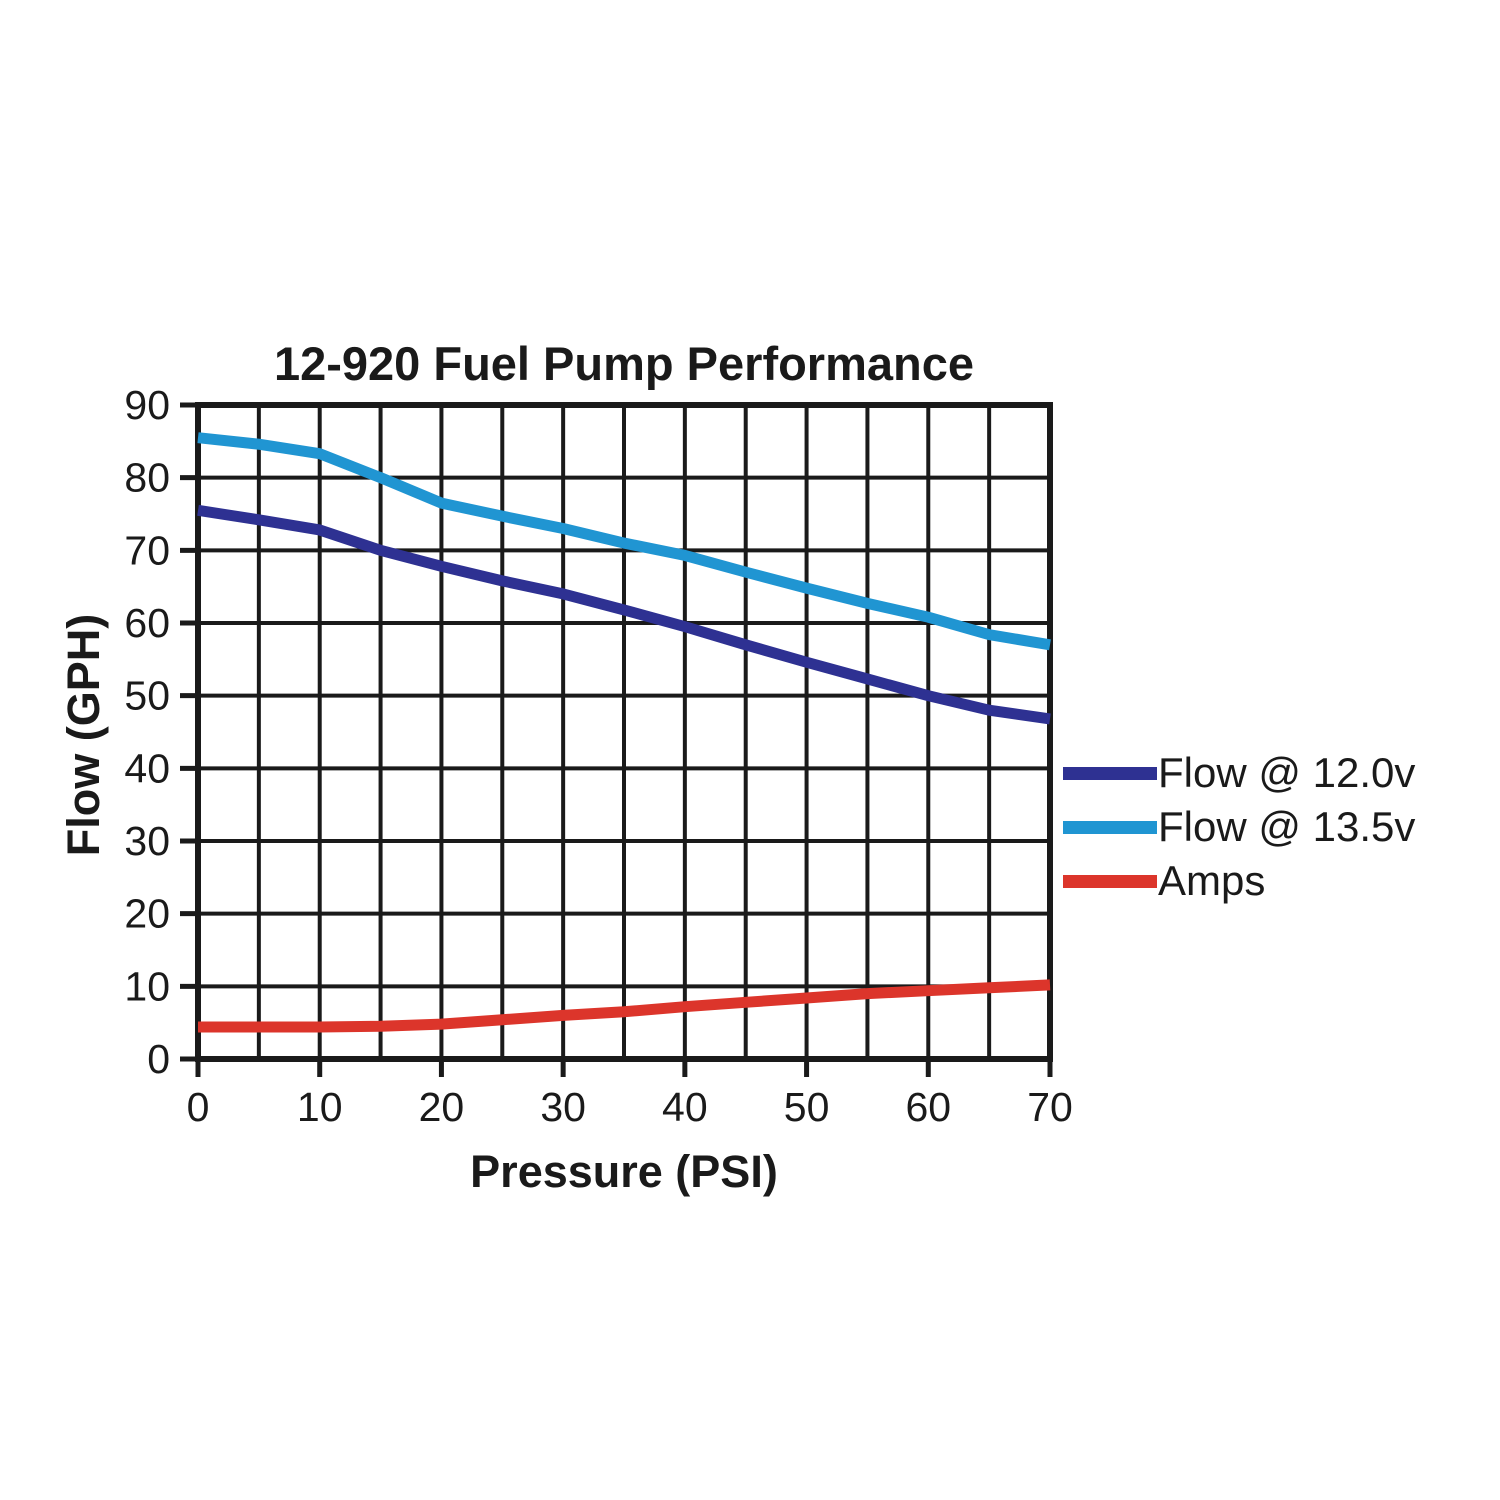 Image resolution: width=1500 pixels, height=1500 pixels. Describe the element at coordinates (624, 1171) in the screenshot. I see `x-axis-title: Pressure (PSI)` at that location.